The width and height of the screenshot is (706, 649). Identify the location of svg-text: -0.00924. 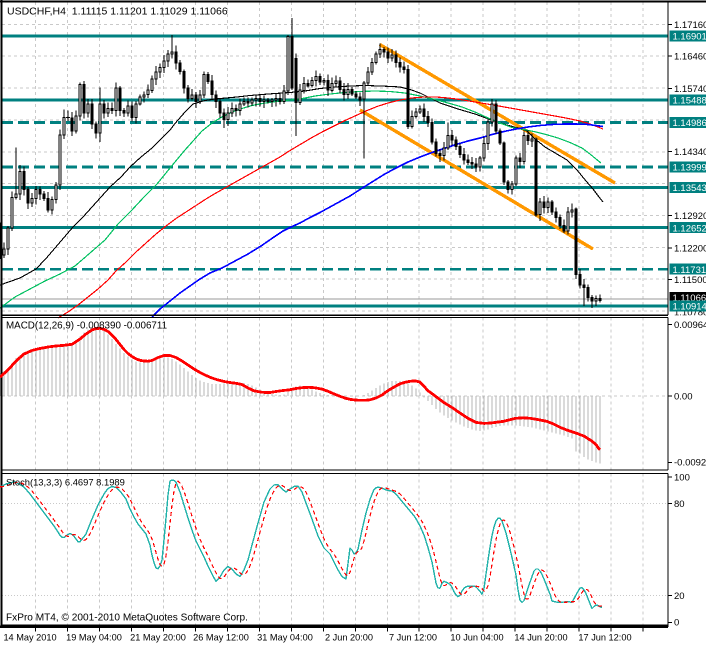
(690, 463).